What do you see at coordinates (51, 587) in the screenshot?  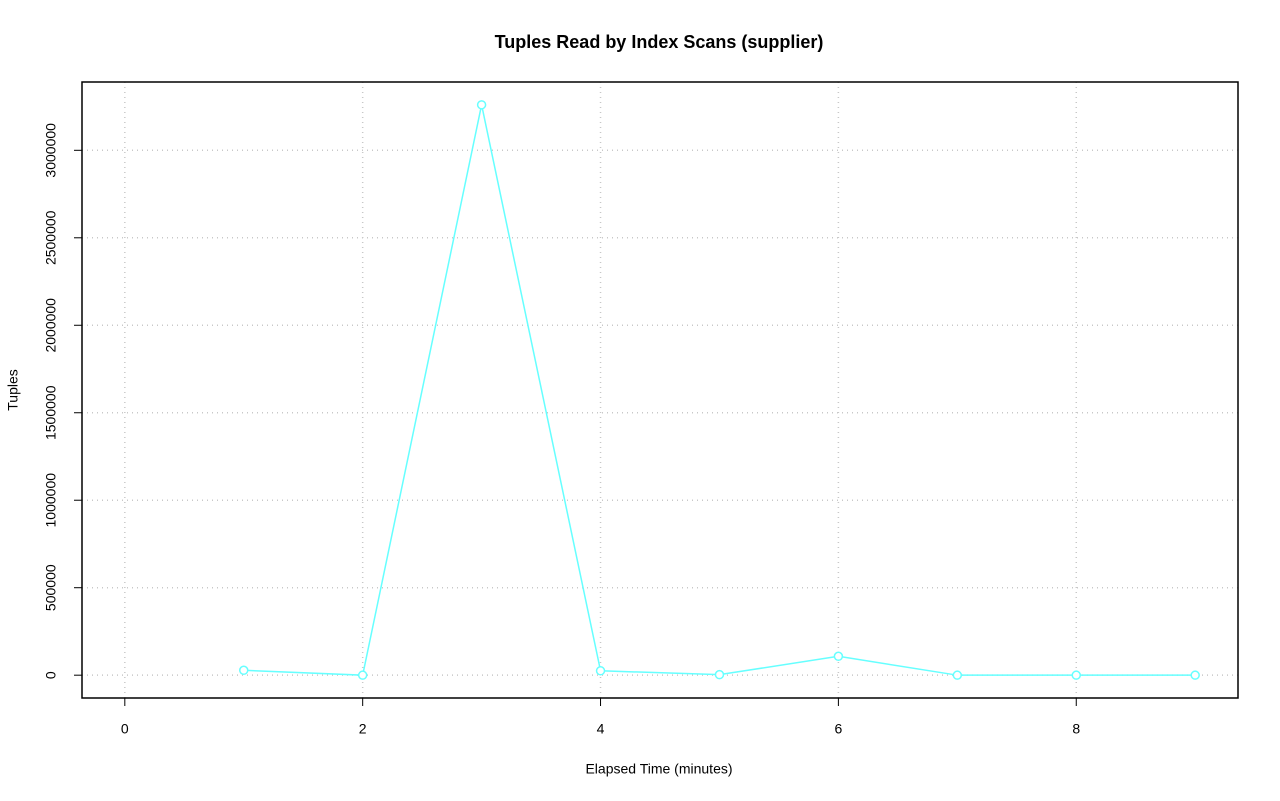 I see `y-tick-label: 500000` at bounding box center [51, 587].